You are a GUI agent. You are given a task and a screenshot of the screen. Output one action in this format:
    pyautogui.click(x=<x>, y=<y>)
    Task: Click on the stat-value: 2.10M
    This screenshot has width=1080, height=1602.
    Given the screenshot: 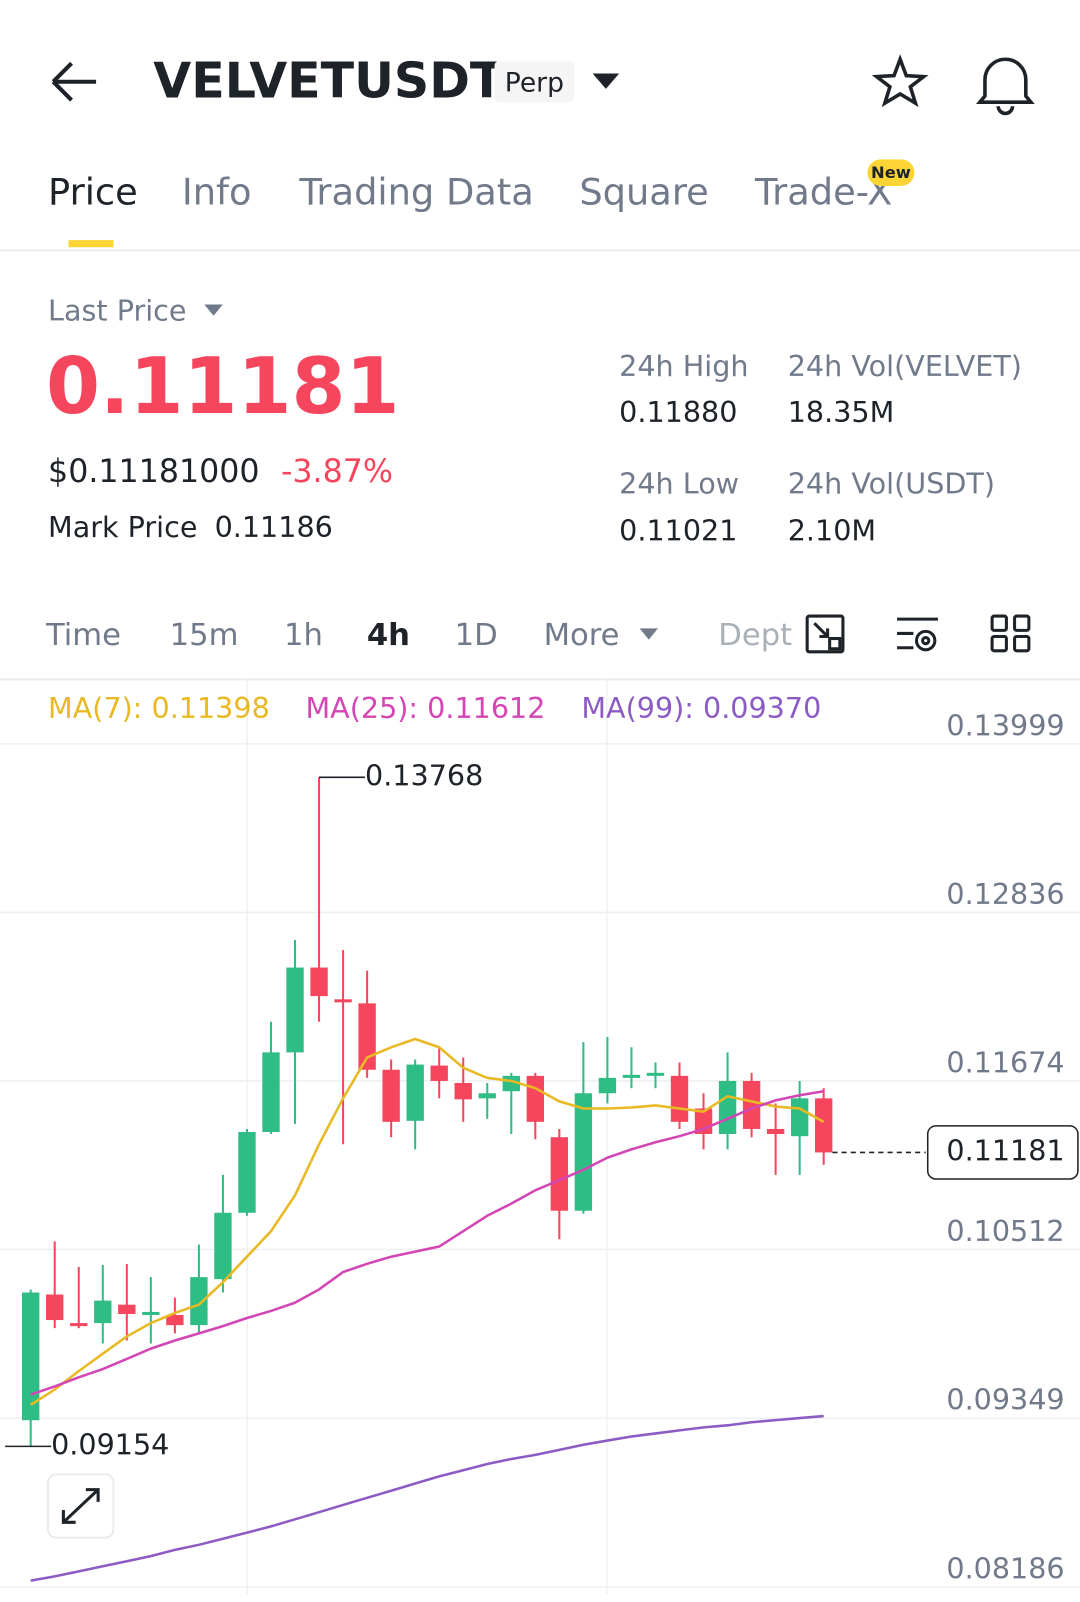 What is the action you would take?
    pyautogui.click(x=832, y=530)
    